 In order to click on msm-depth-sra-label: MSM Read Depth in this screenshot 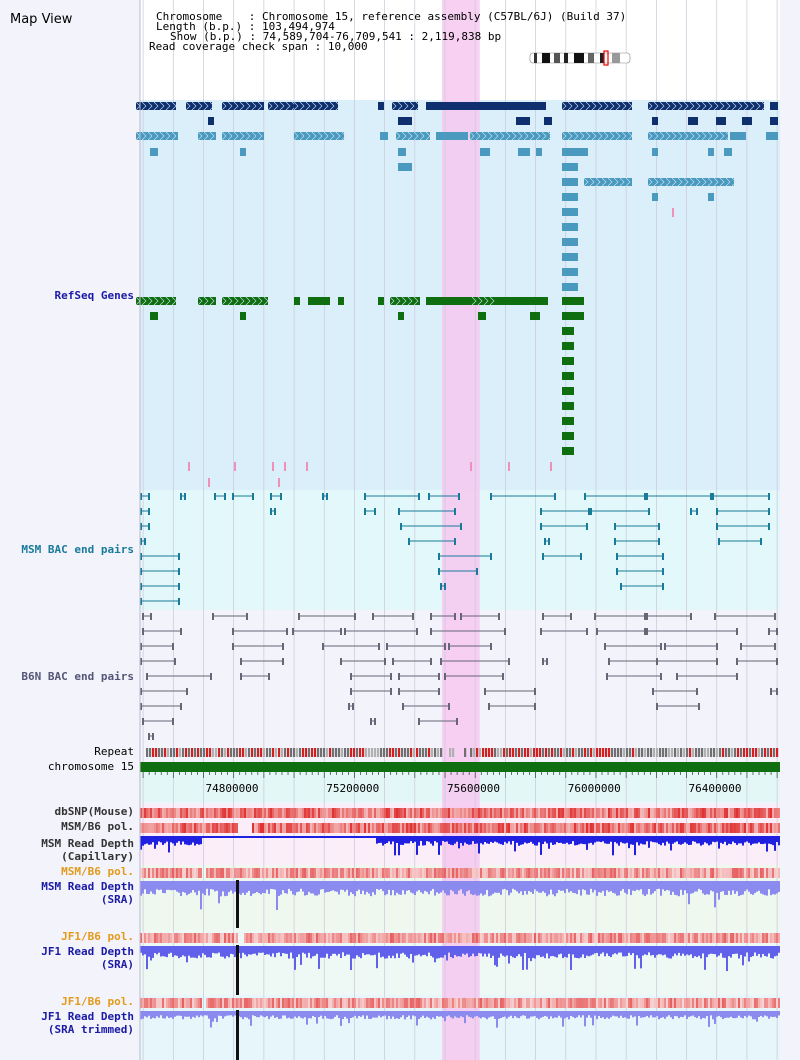, I will do `click(87, 886)`.